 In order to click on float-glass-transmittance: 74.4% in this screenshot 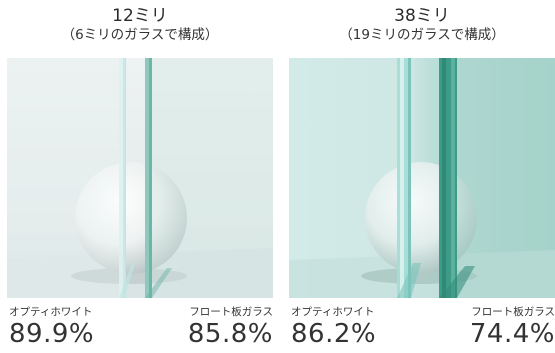, I will do `click(512, 334)`.